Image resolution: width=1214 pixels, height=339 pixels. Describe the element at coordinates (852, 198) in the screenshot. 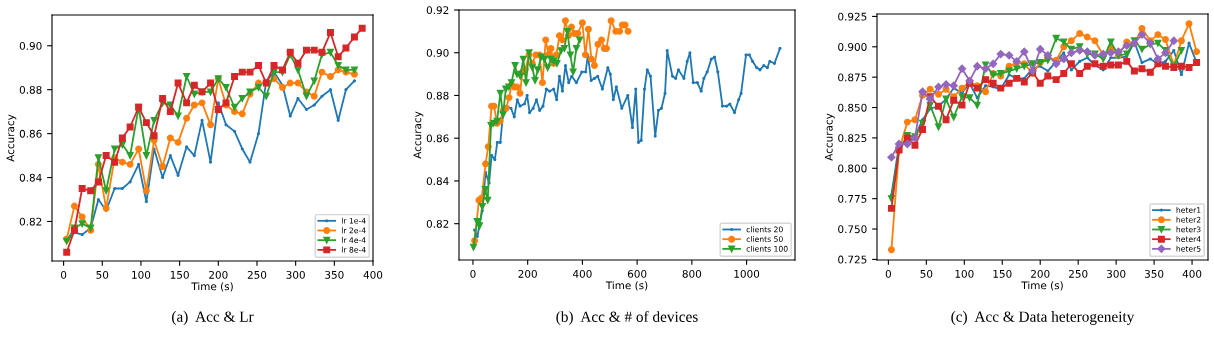

I see `y-tick-label: 0.775` at that location.